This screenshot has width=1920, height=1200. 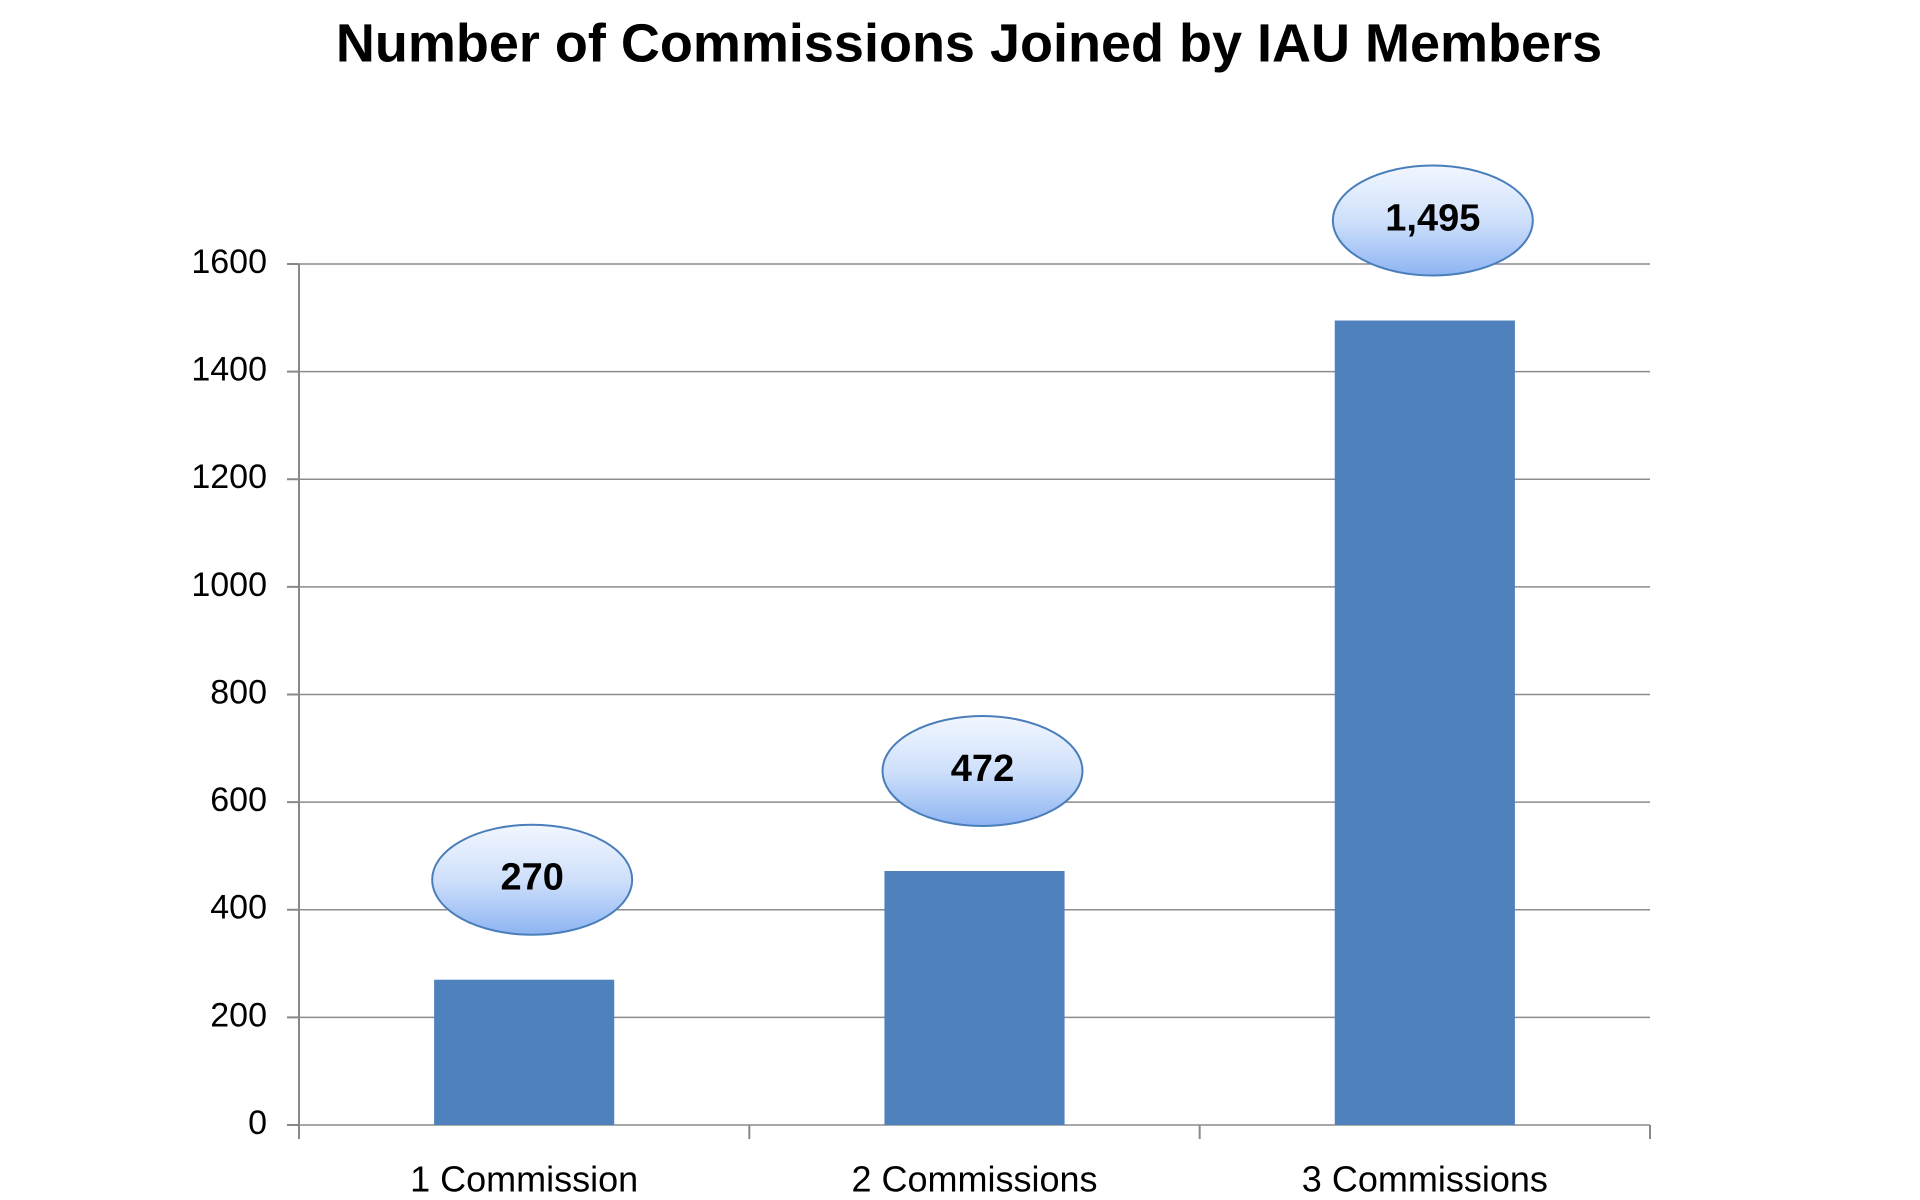 I want to click on x-tick-label: 1 Commission, so click(x=524, y=1179).